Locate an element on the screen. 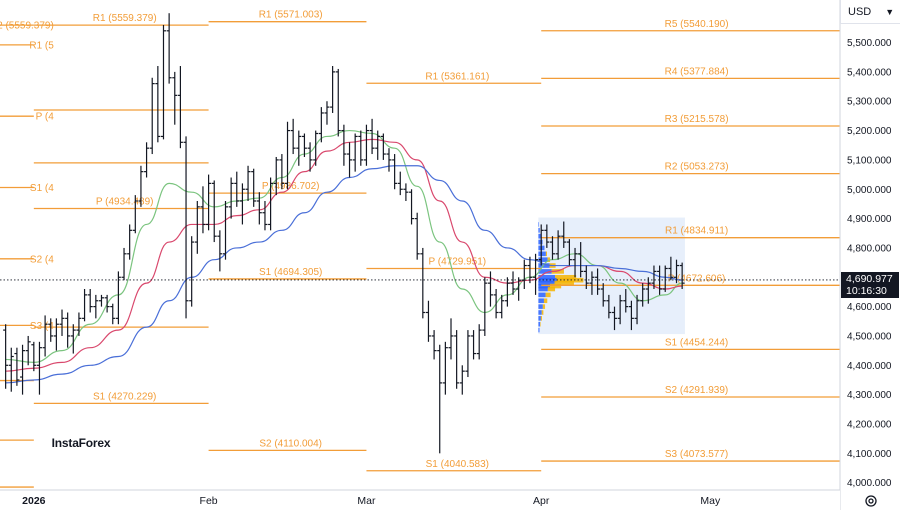 This screenshot has width=900, height=515. last-price-tag: 4,690.977 10:16:30 is located at coordinates (870, 284).